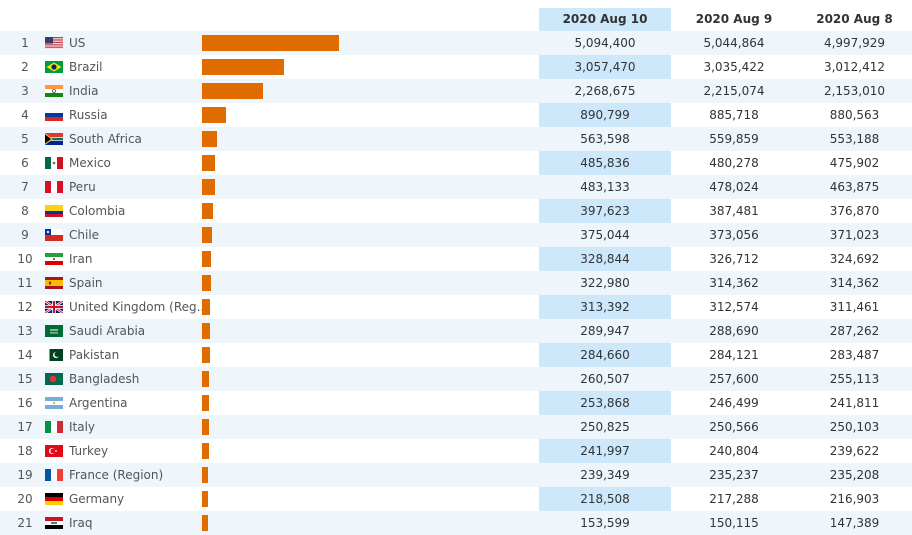  Describe the element at coordinates (854, 19) in the screenshot. I see `column-header-aug-8: 2020 Aug 8` at that location.